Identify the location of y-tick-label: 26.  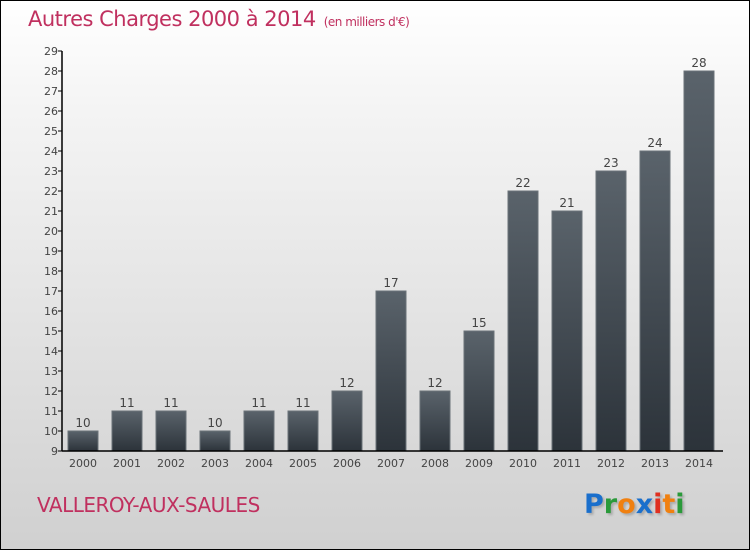
(51, 111).